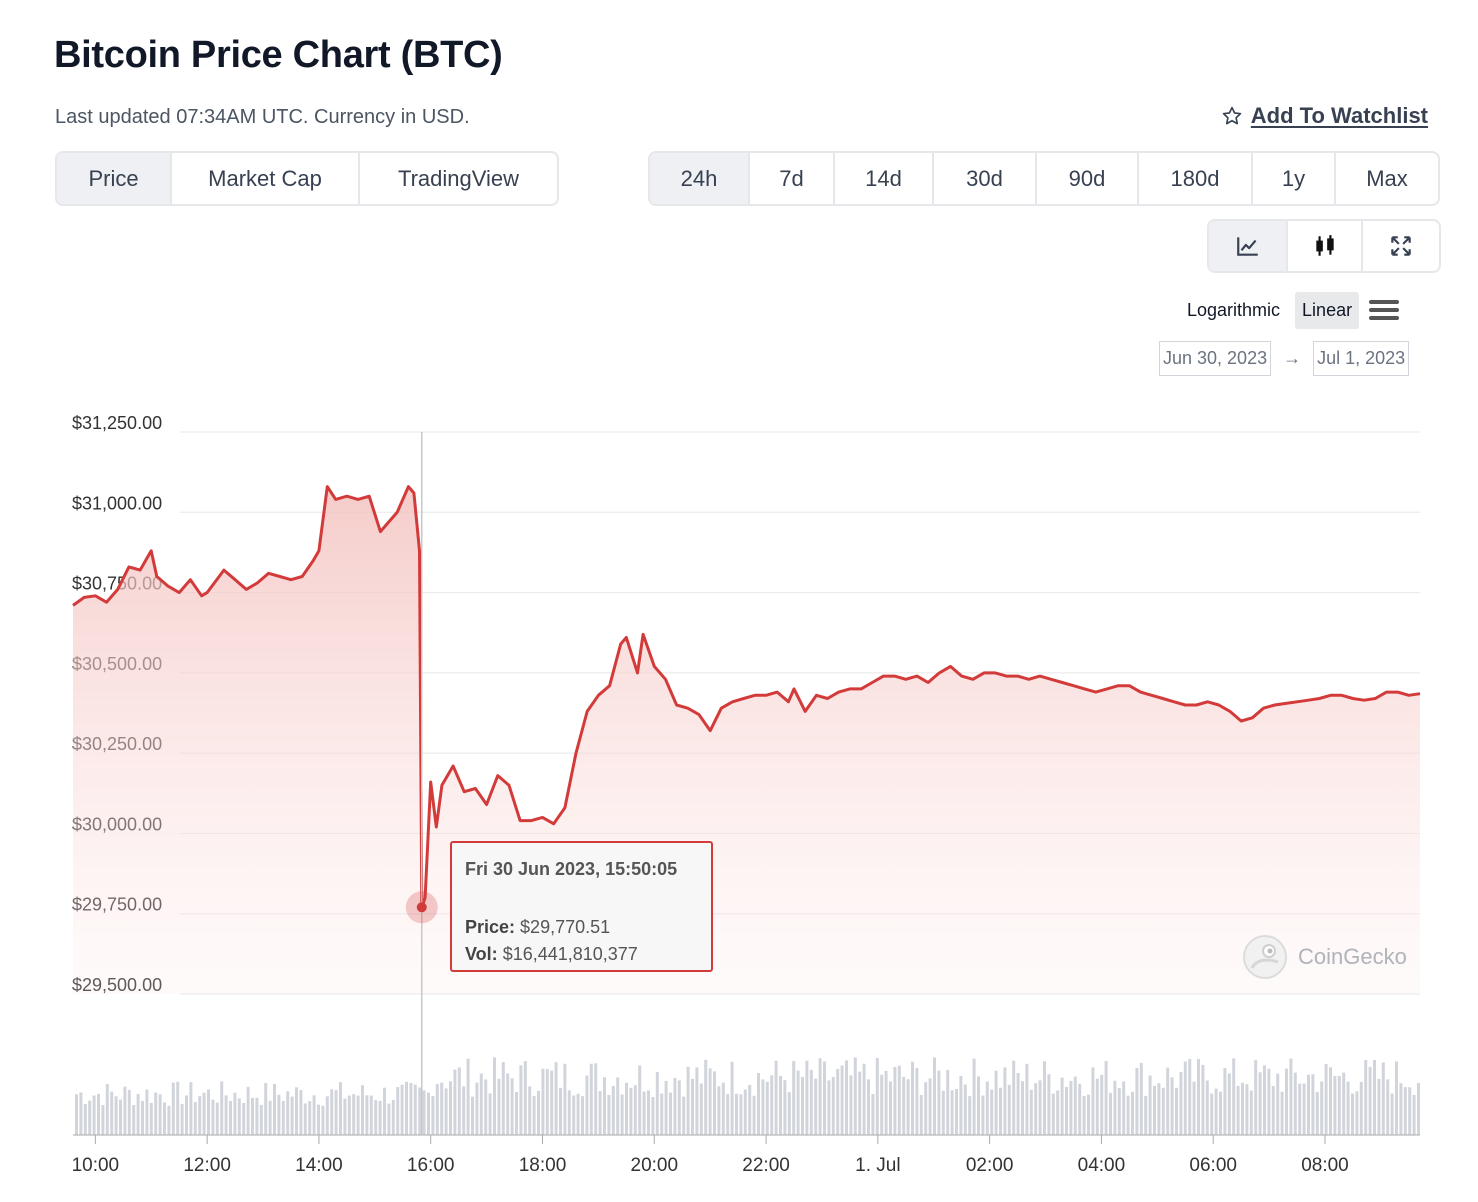  What do you see at coordinates (1361, 358) in the screenshot?
I see `date-to-input: Jul 1, 2023` at bounding box center [1361, 358].